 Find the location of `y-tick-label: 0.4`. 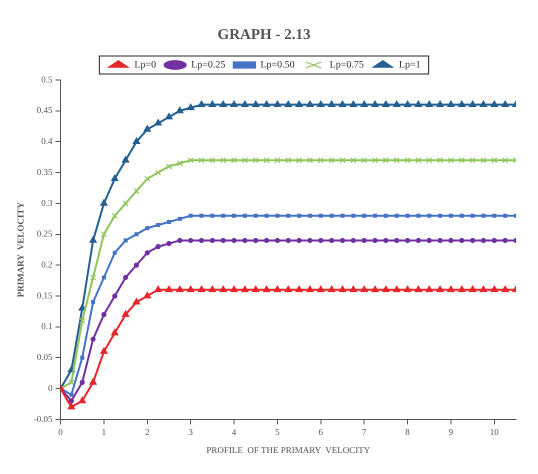

y-tick-label: 0.4 is located at coordinates (47, 141).